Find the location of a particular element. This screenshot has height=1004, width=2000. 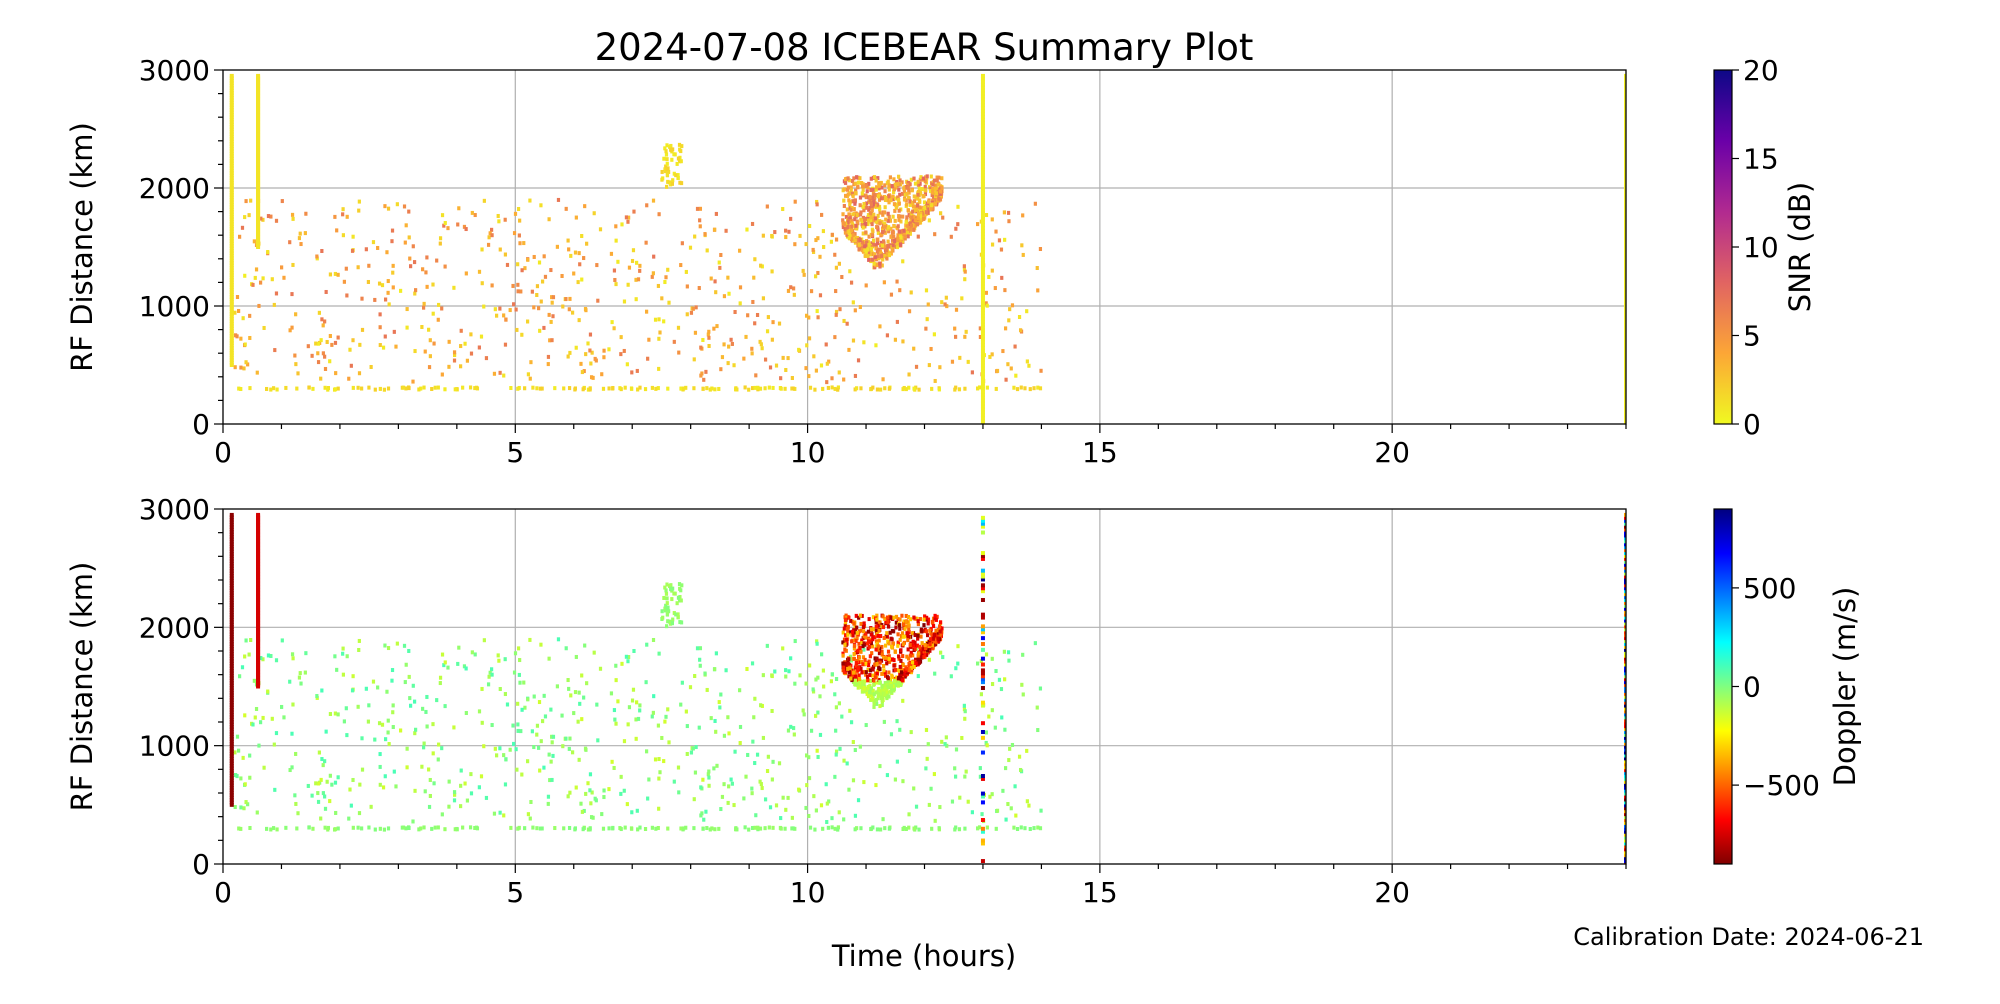

colorbar-doppler is located at coordinates (1723, 686).